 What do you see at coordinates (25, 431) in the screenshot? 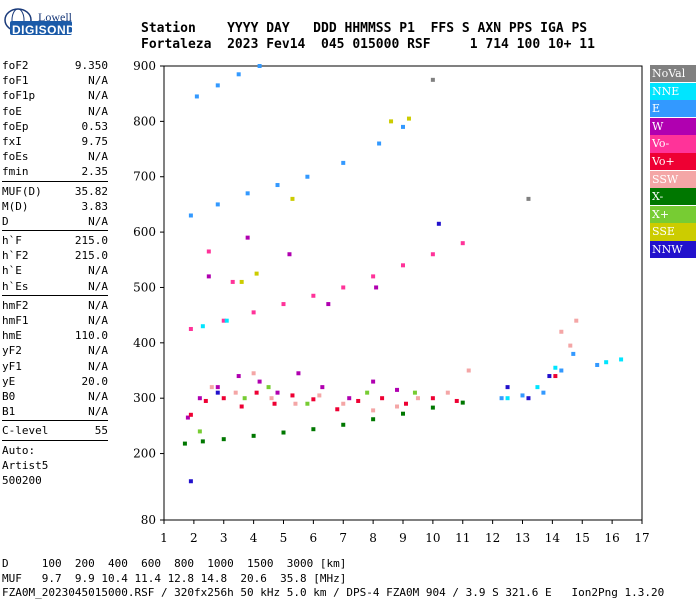
I see `param-name: C-level` at bounding box center [25, 431].